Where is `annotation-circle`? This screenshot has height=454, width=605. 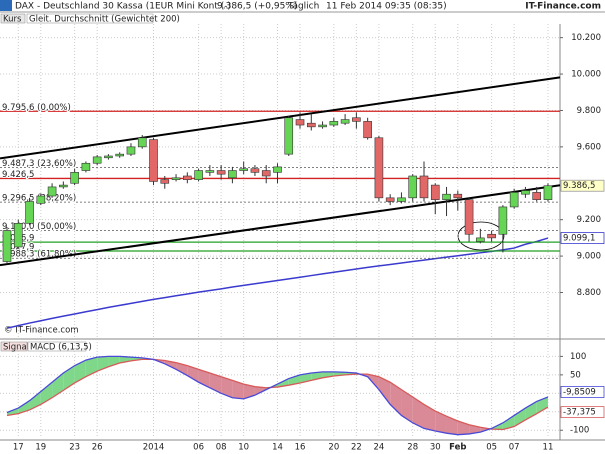
annotation-circle is located at coordinates (481, 236).